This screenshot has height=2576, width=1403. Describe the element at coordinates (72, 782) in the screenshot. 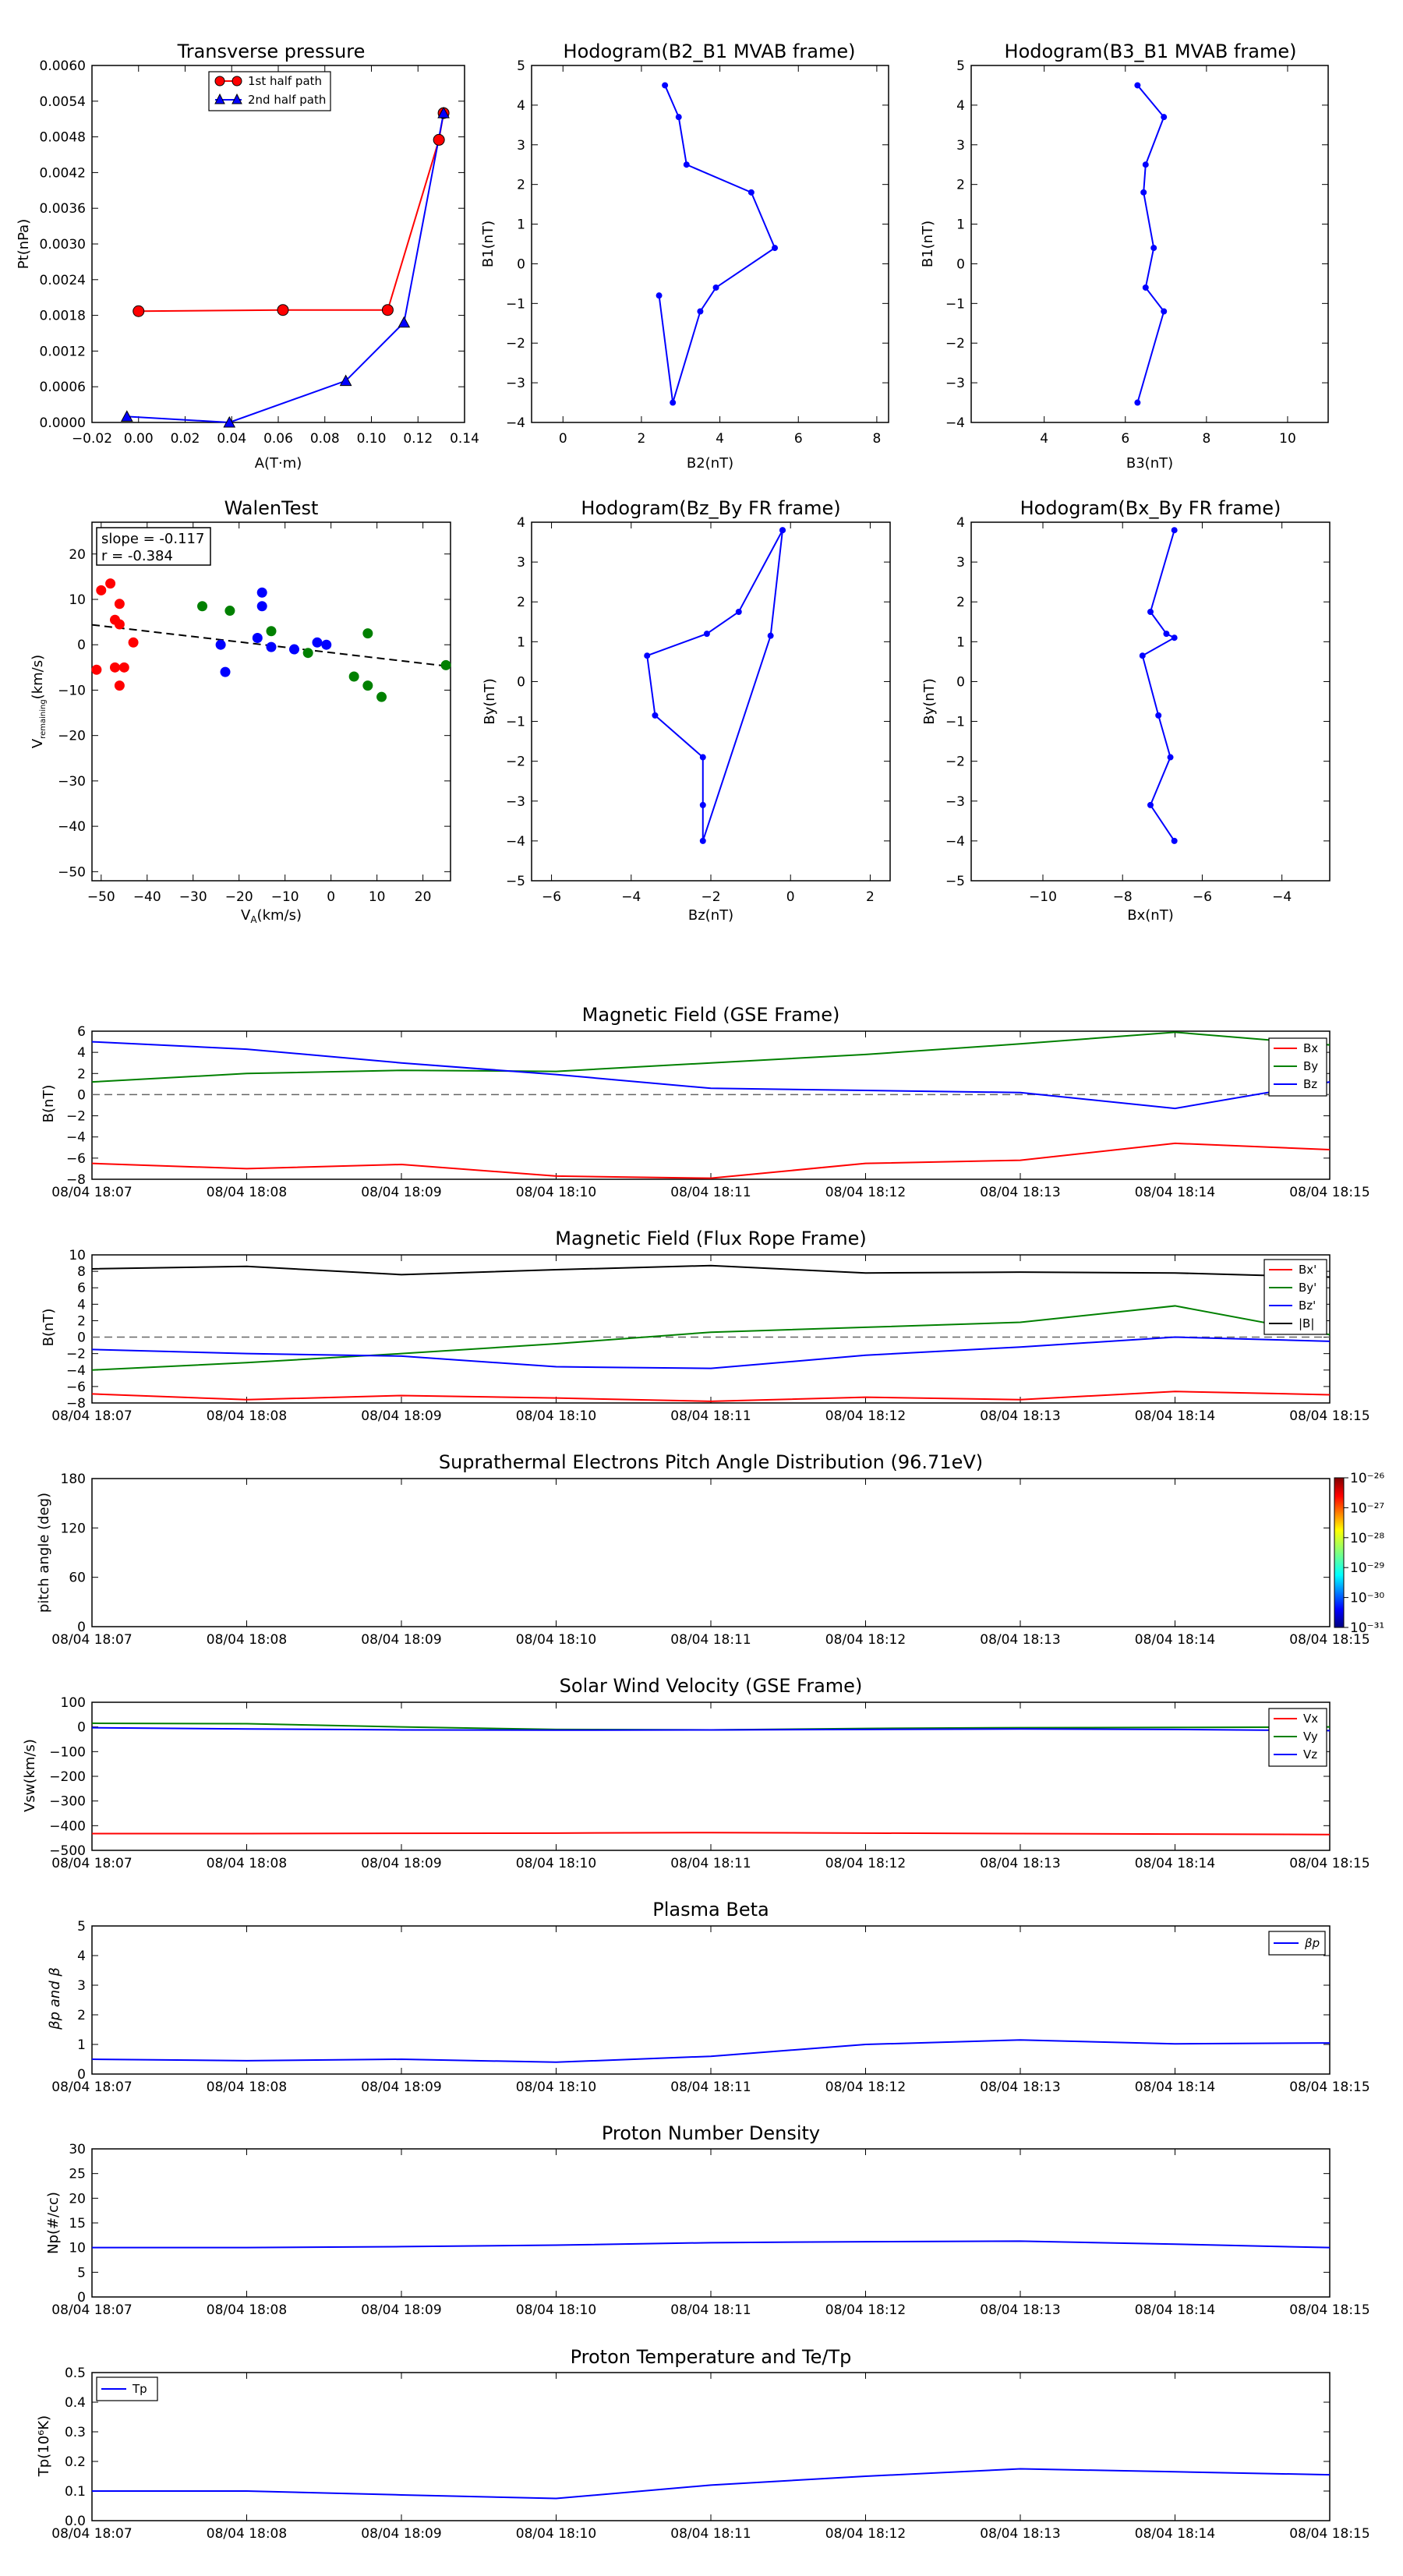

I see `y-tick-label: −30` at that location.